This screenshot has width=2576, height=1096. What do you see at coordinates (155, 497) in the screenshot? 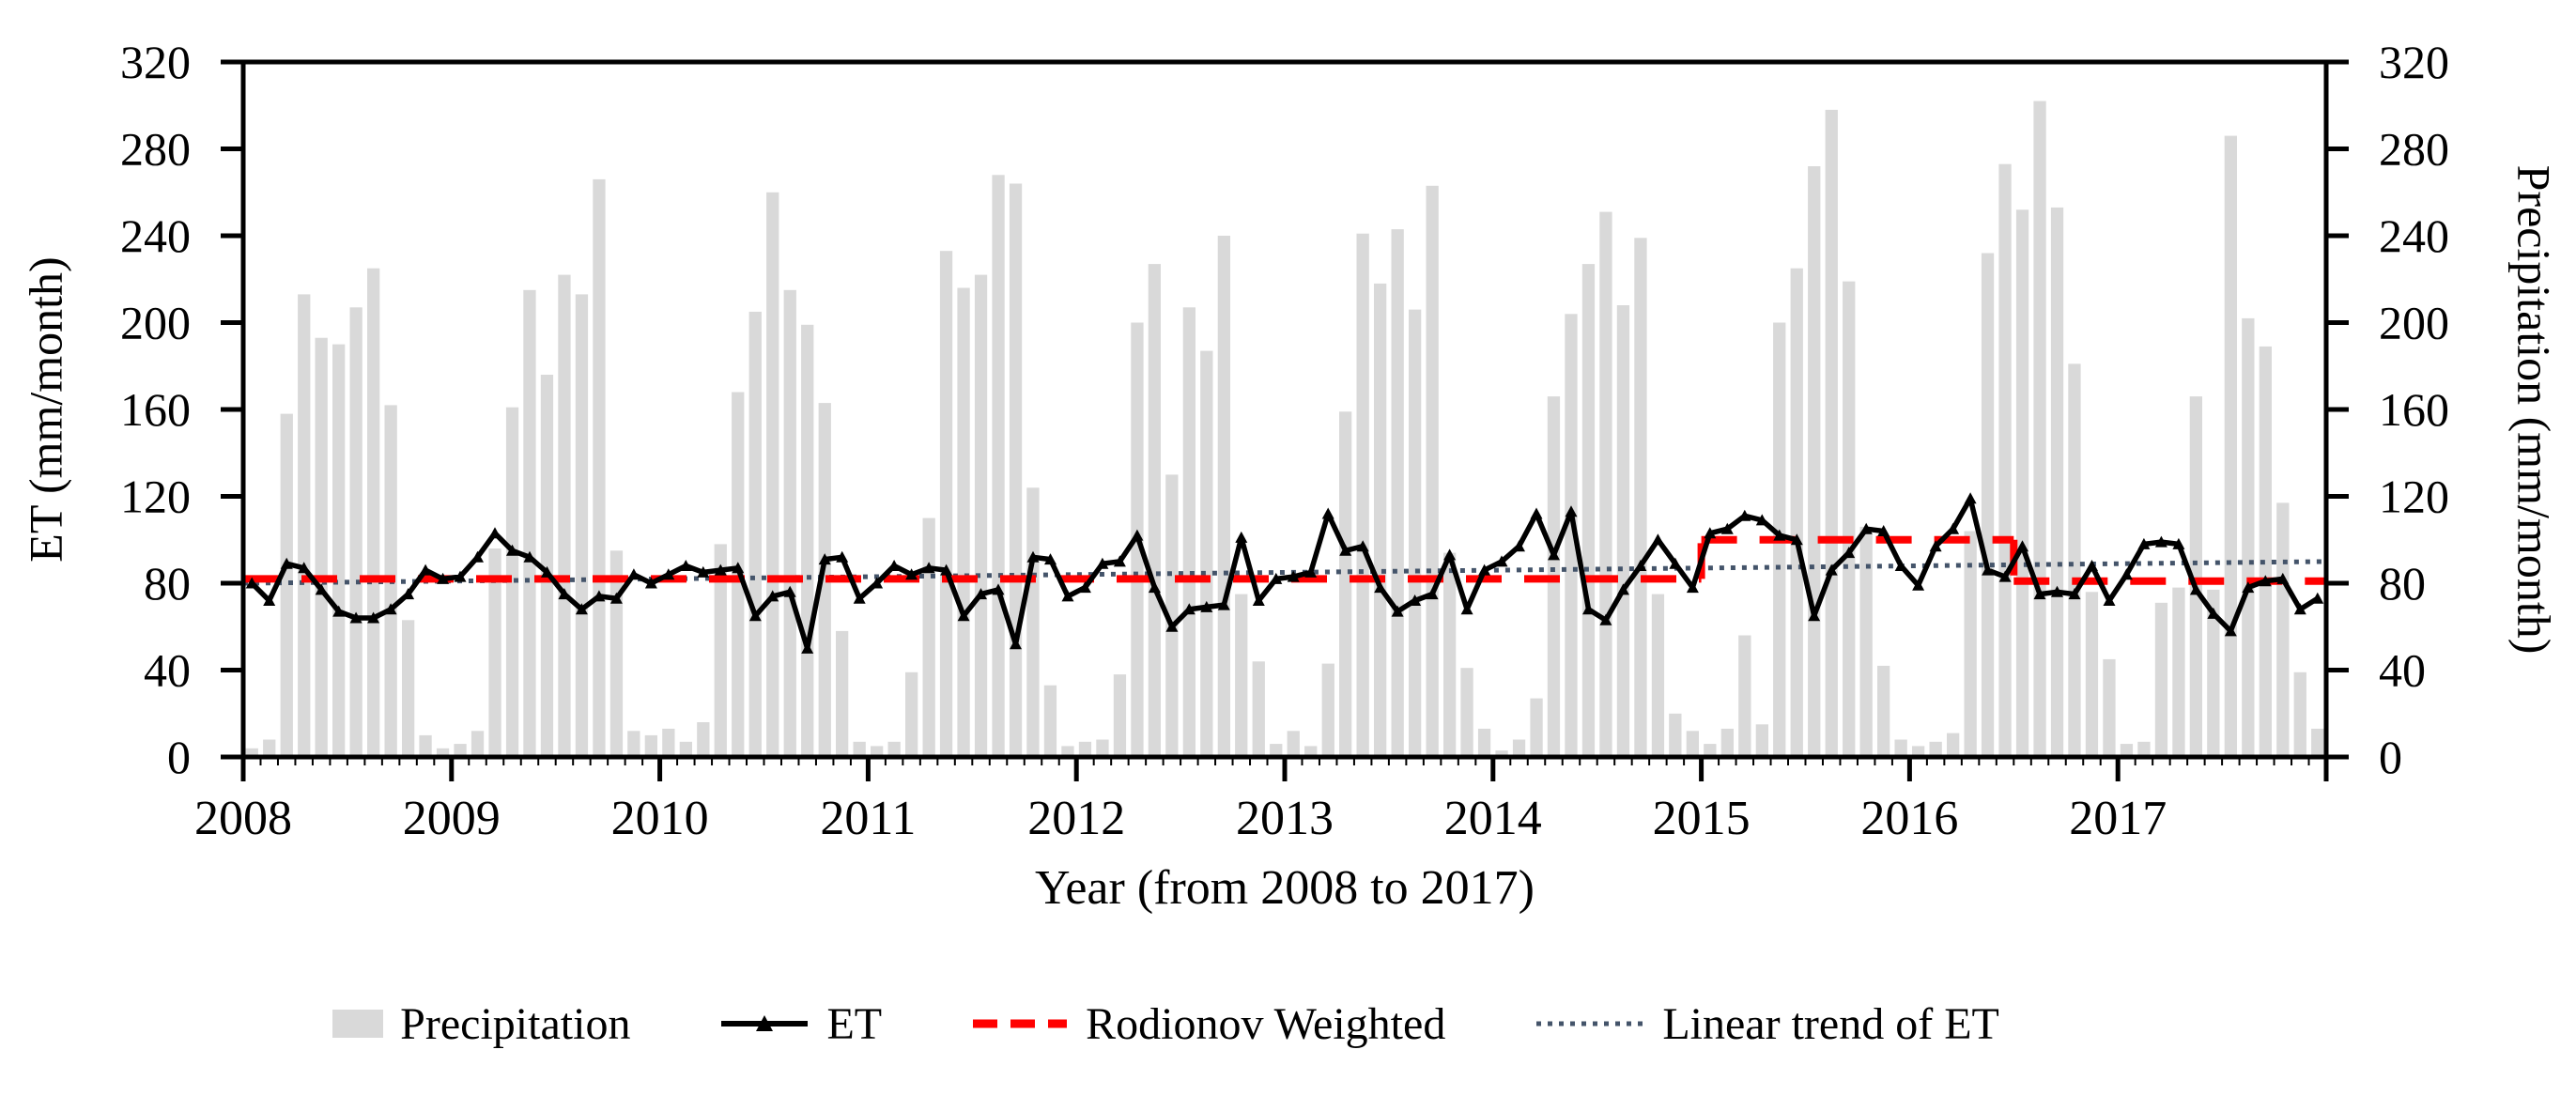
I see `y-left-tick-label: 120` at bounding box center [155, 497].